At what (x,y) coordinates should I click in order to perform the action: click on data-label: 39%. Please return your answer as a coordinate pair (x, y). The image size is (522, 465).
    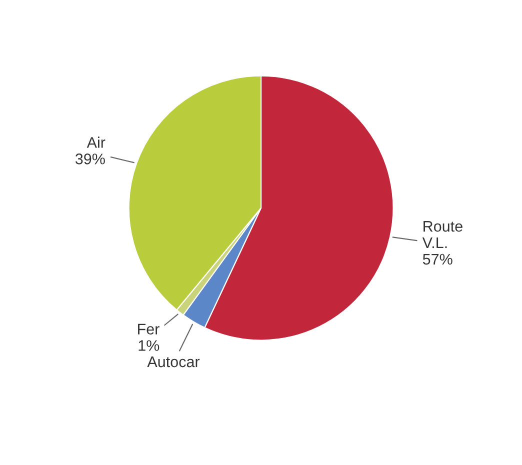
    Looking at the image, I should click on (90, 159).